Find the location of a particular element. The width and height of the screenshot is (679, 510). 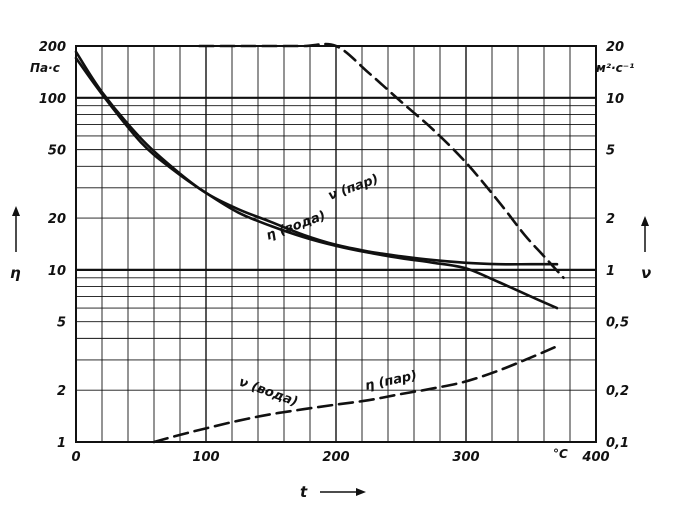

right-tick-label: 0,5 is located at coordinates (617, 323).